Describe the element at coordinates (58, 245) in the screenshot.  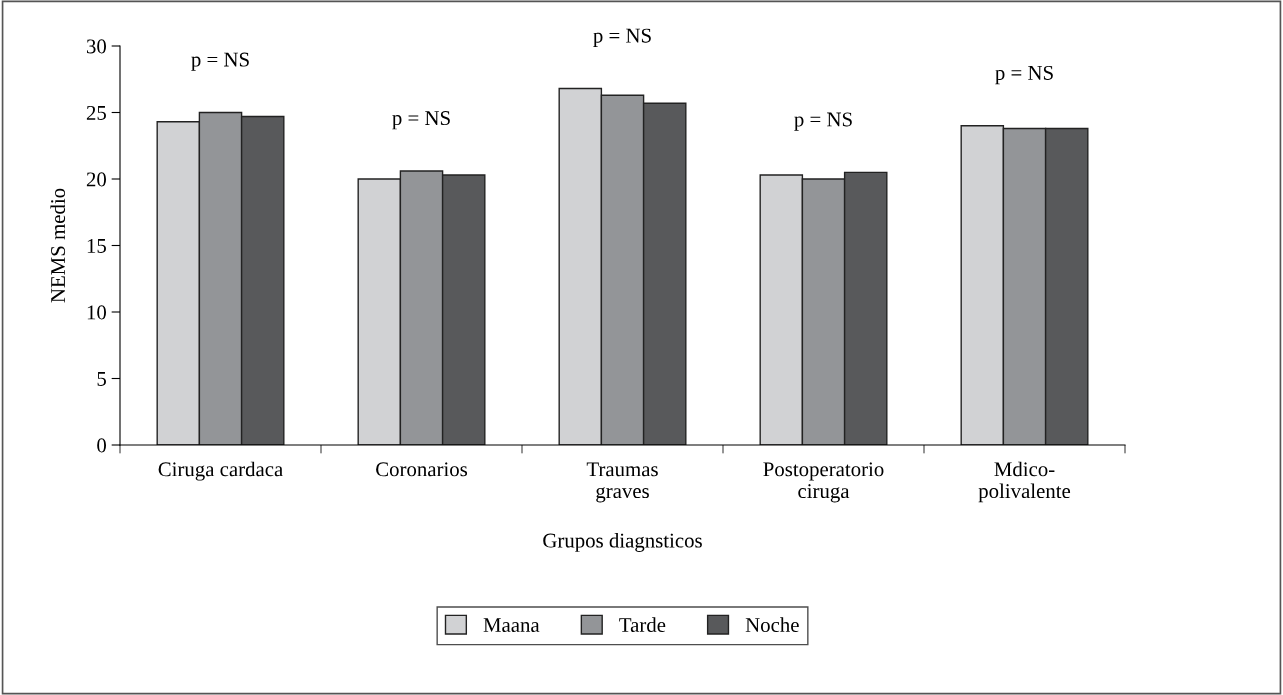
I see `y-axis-title: NEMS medio` at that location.